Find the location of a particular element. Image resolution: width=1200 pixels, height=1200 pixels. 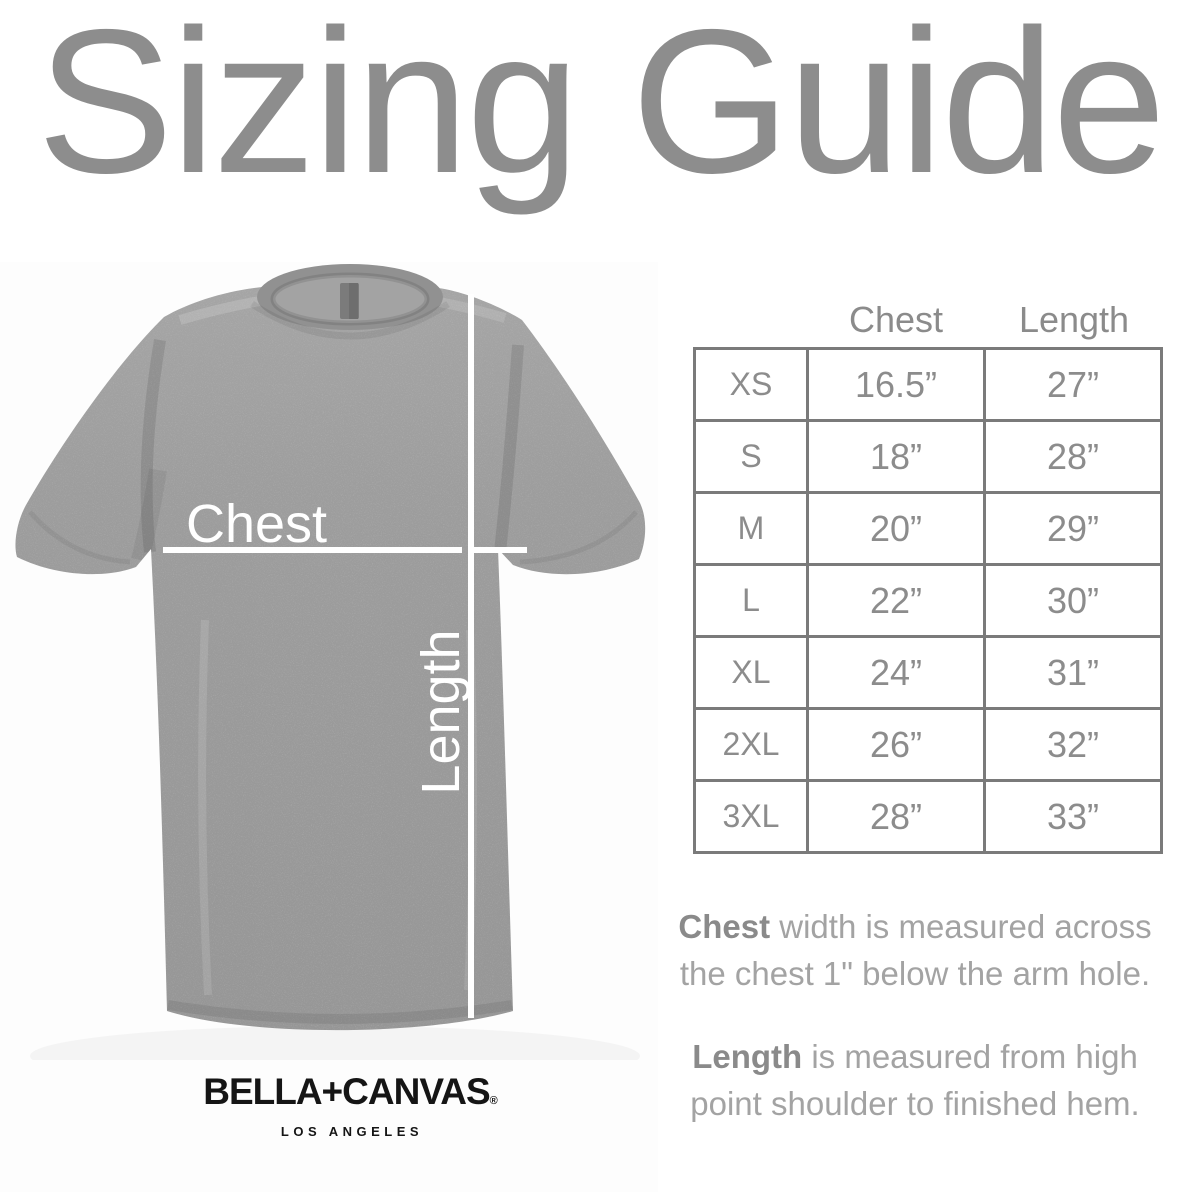

length-column-header: Length is located at coordinates (1074, 319).